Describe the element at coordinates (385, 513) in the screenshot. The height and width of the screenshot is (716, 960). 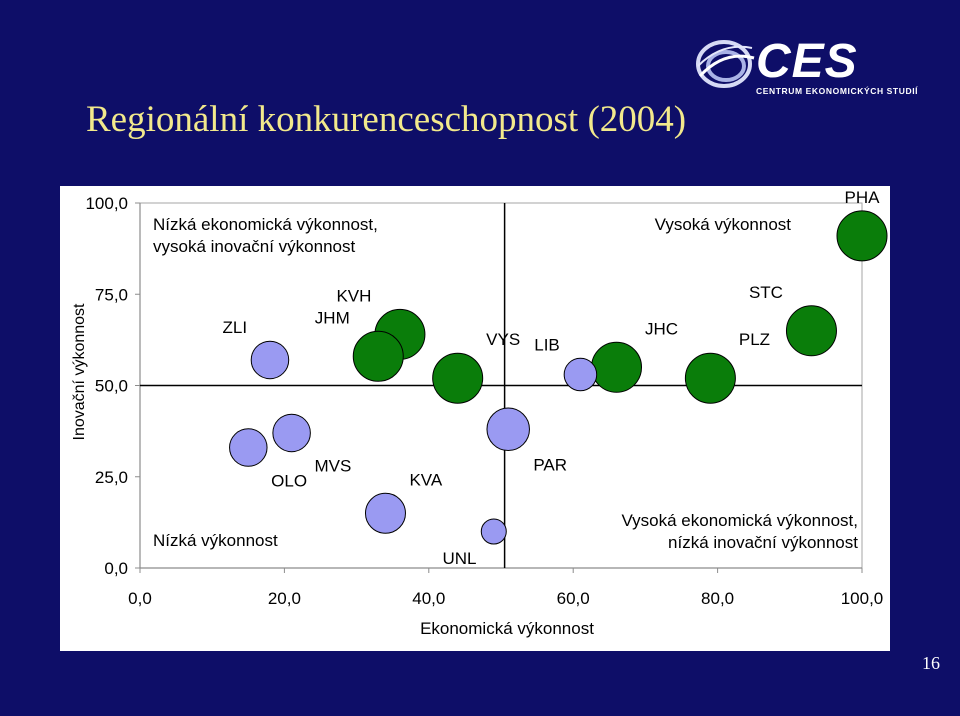
I see `bubble-kva` at that location.